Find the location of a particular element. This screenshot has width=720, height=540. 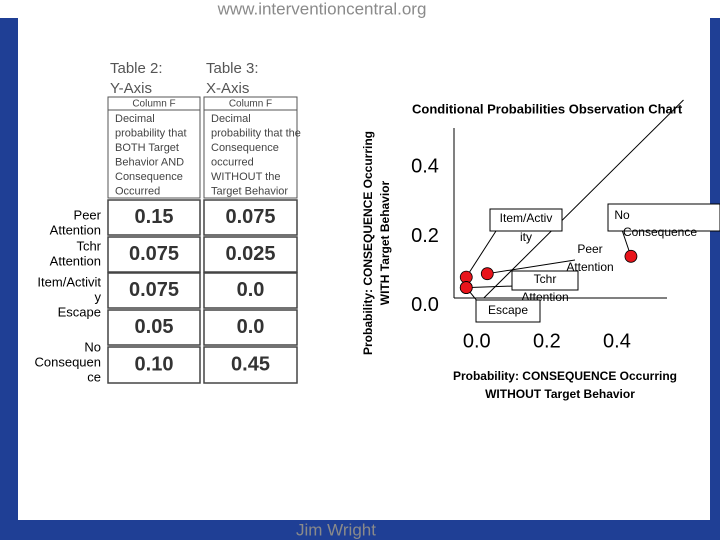

description-line: probability that is located at coordinates (151, 133).